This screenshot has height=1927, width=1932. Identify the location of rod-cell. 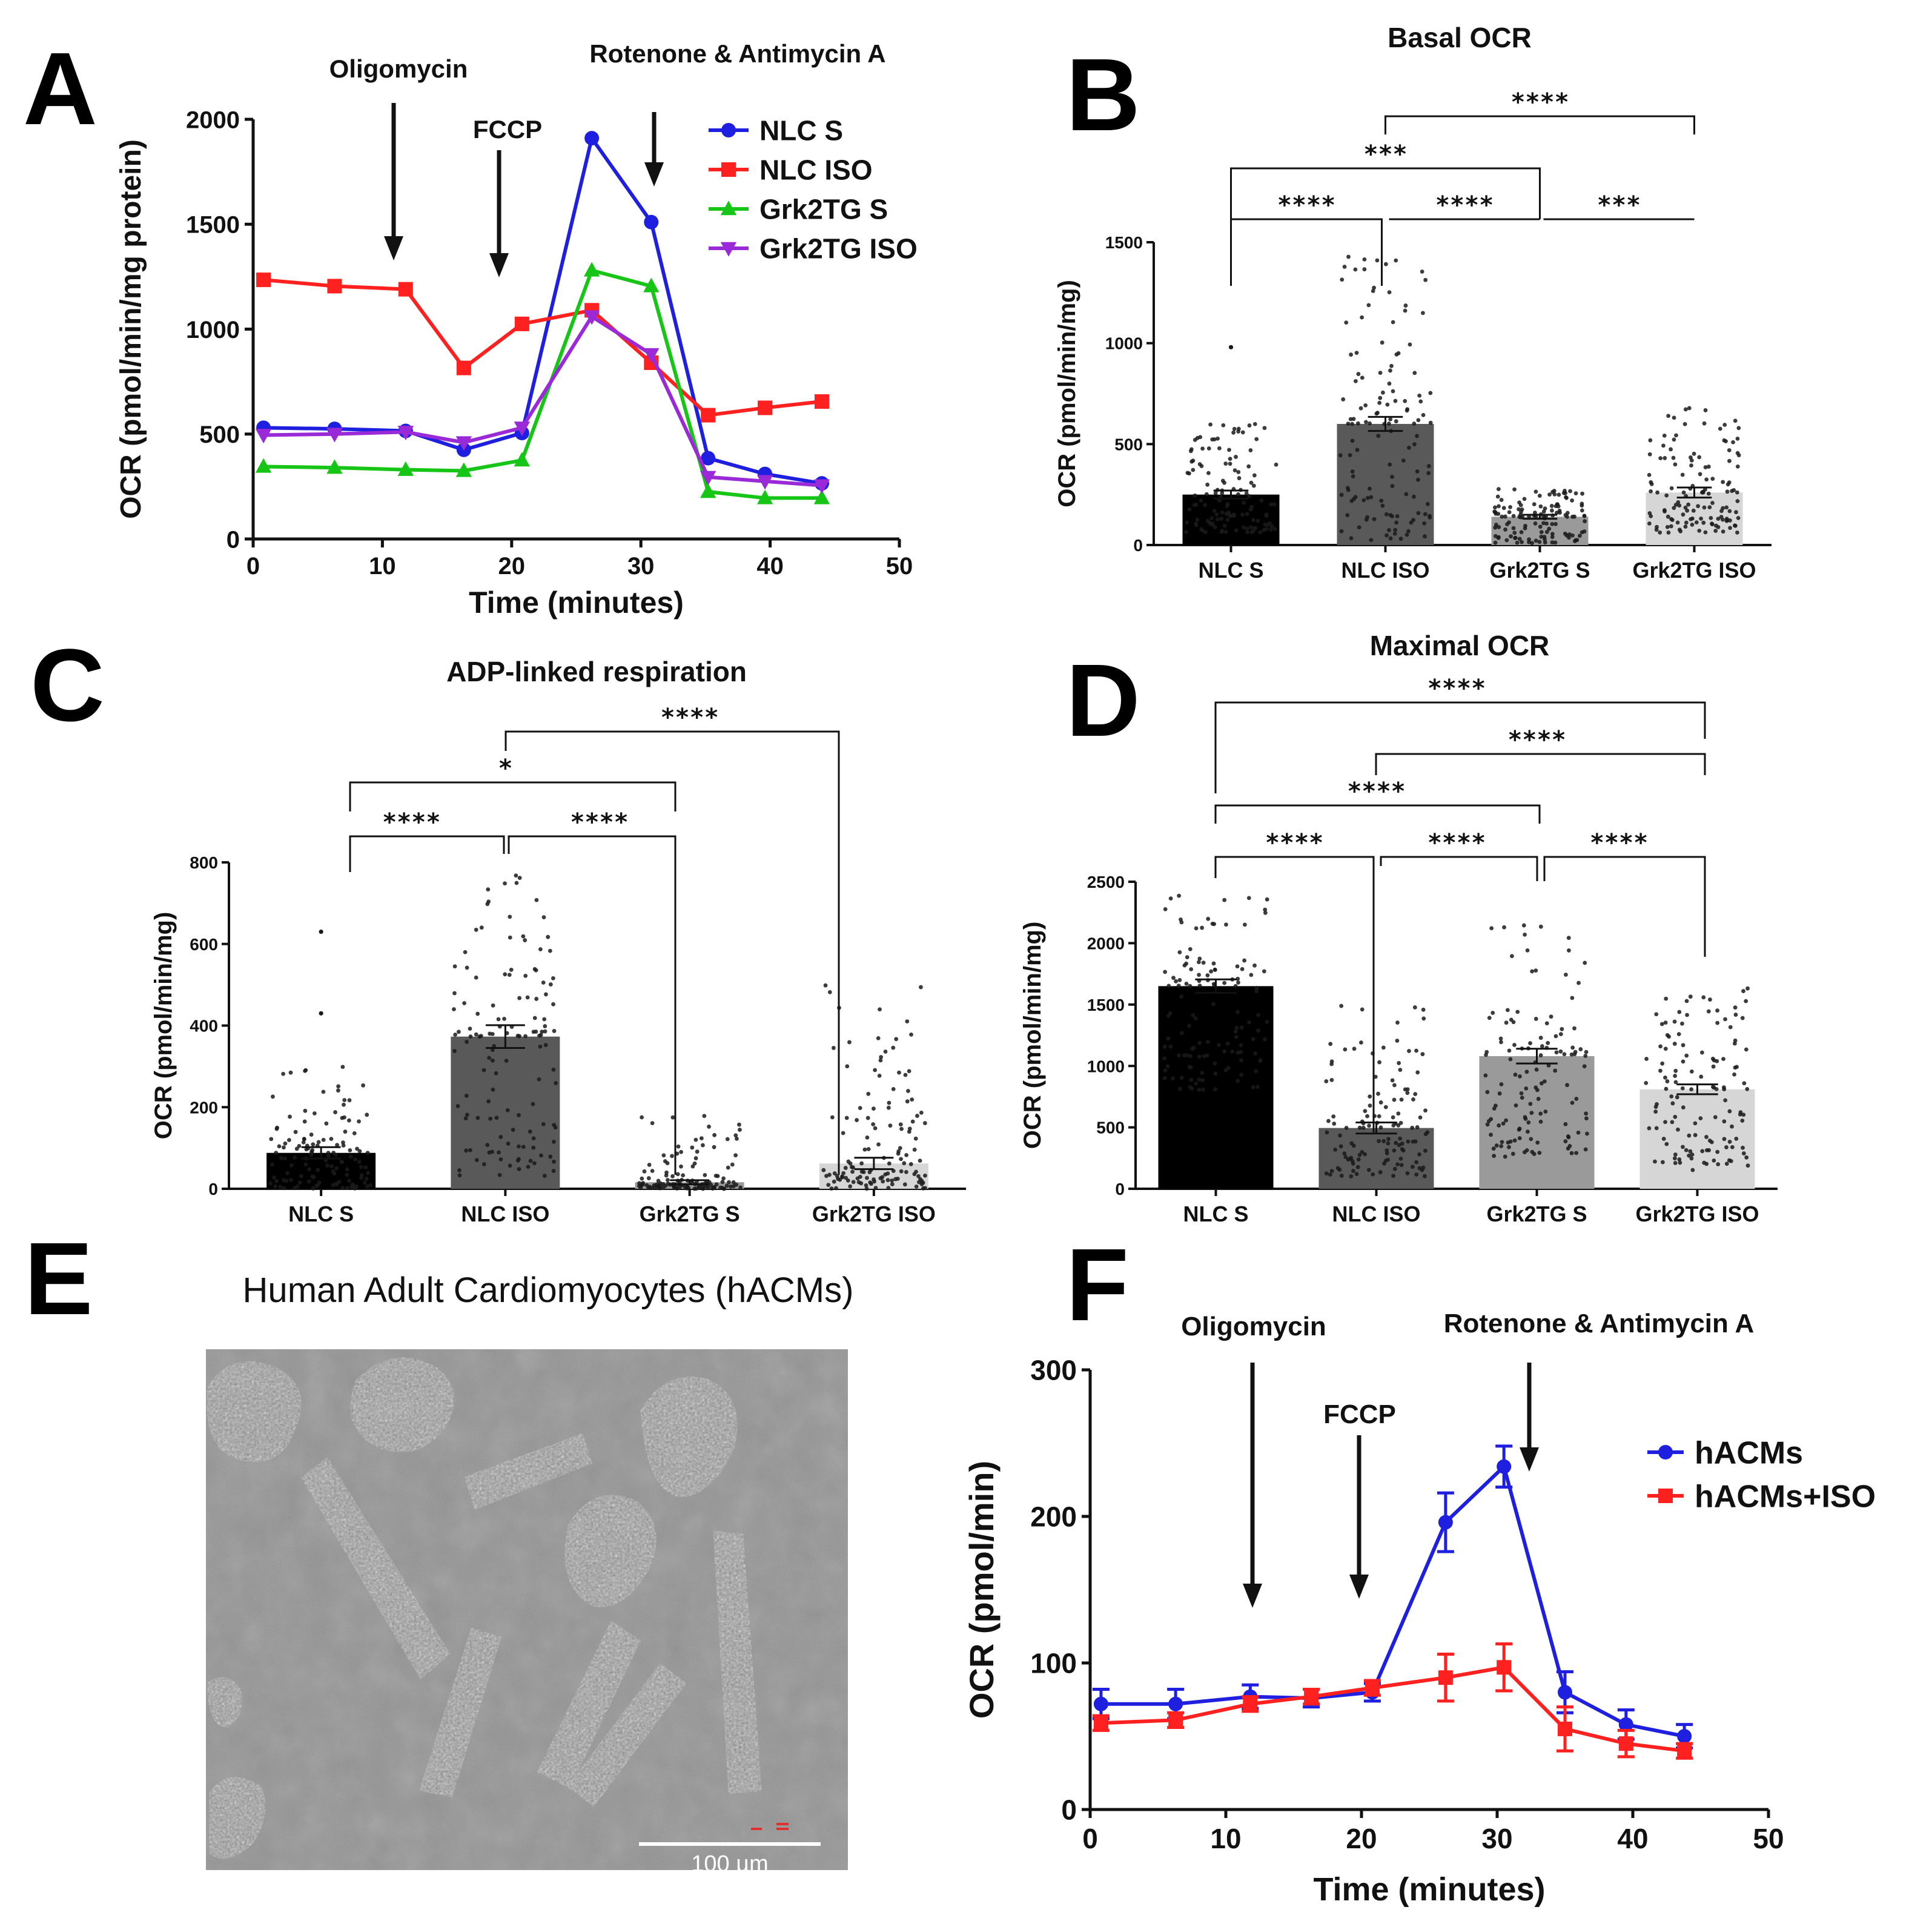
(627, 1735).